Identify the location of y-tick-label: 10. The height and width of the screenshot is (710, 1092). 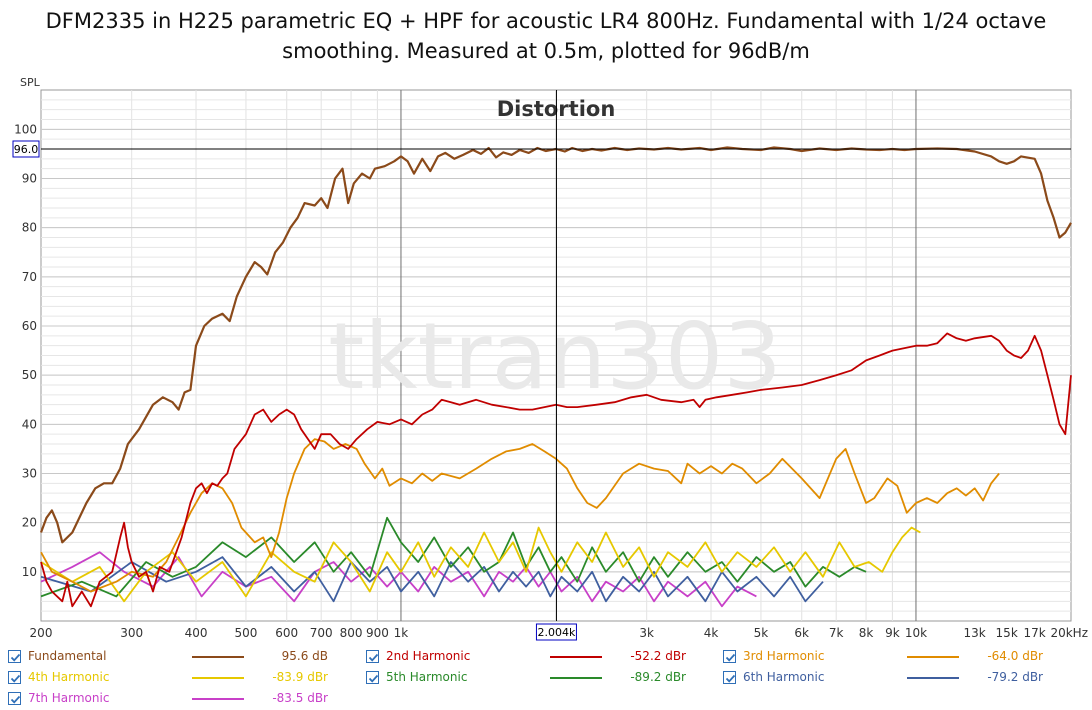
(29, 572).